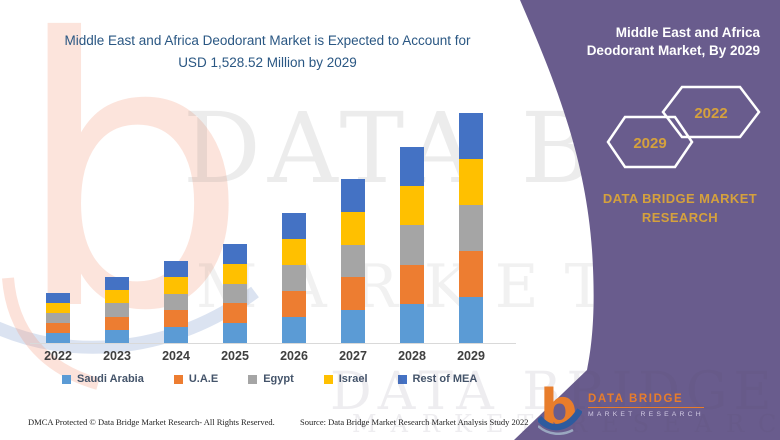 The image size is (780, 440). Describe the element at coordinates (471, 356) in the screenshot. I see `x-axis-label-2029: 2029` at that location.